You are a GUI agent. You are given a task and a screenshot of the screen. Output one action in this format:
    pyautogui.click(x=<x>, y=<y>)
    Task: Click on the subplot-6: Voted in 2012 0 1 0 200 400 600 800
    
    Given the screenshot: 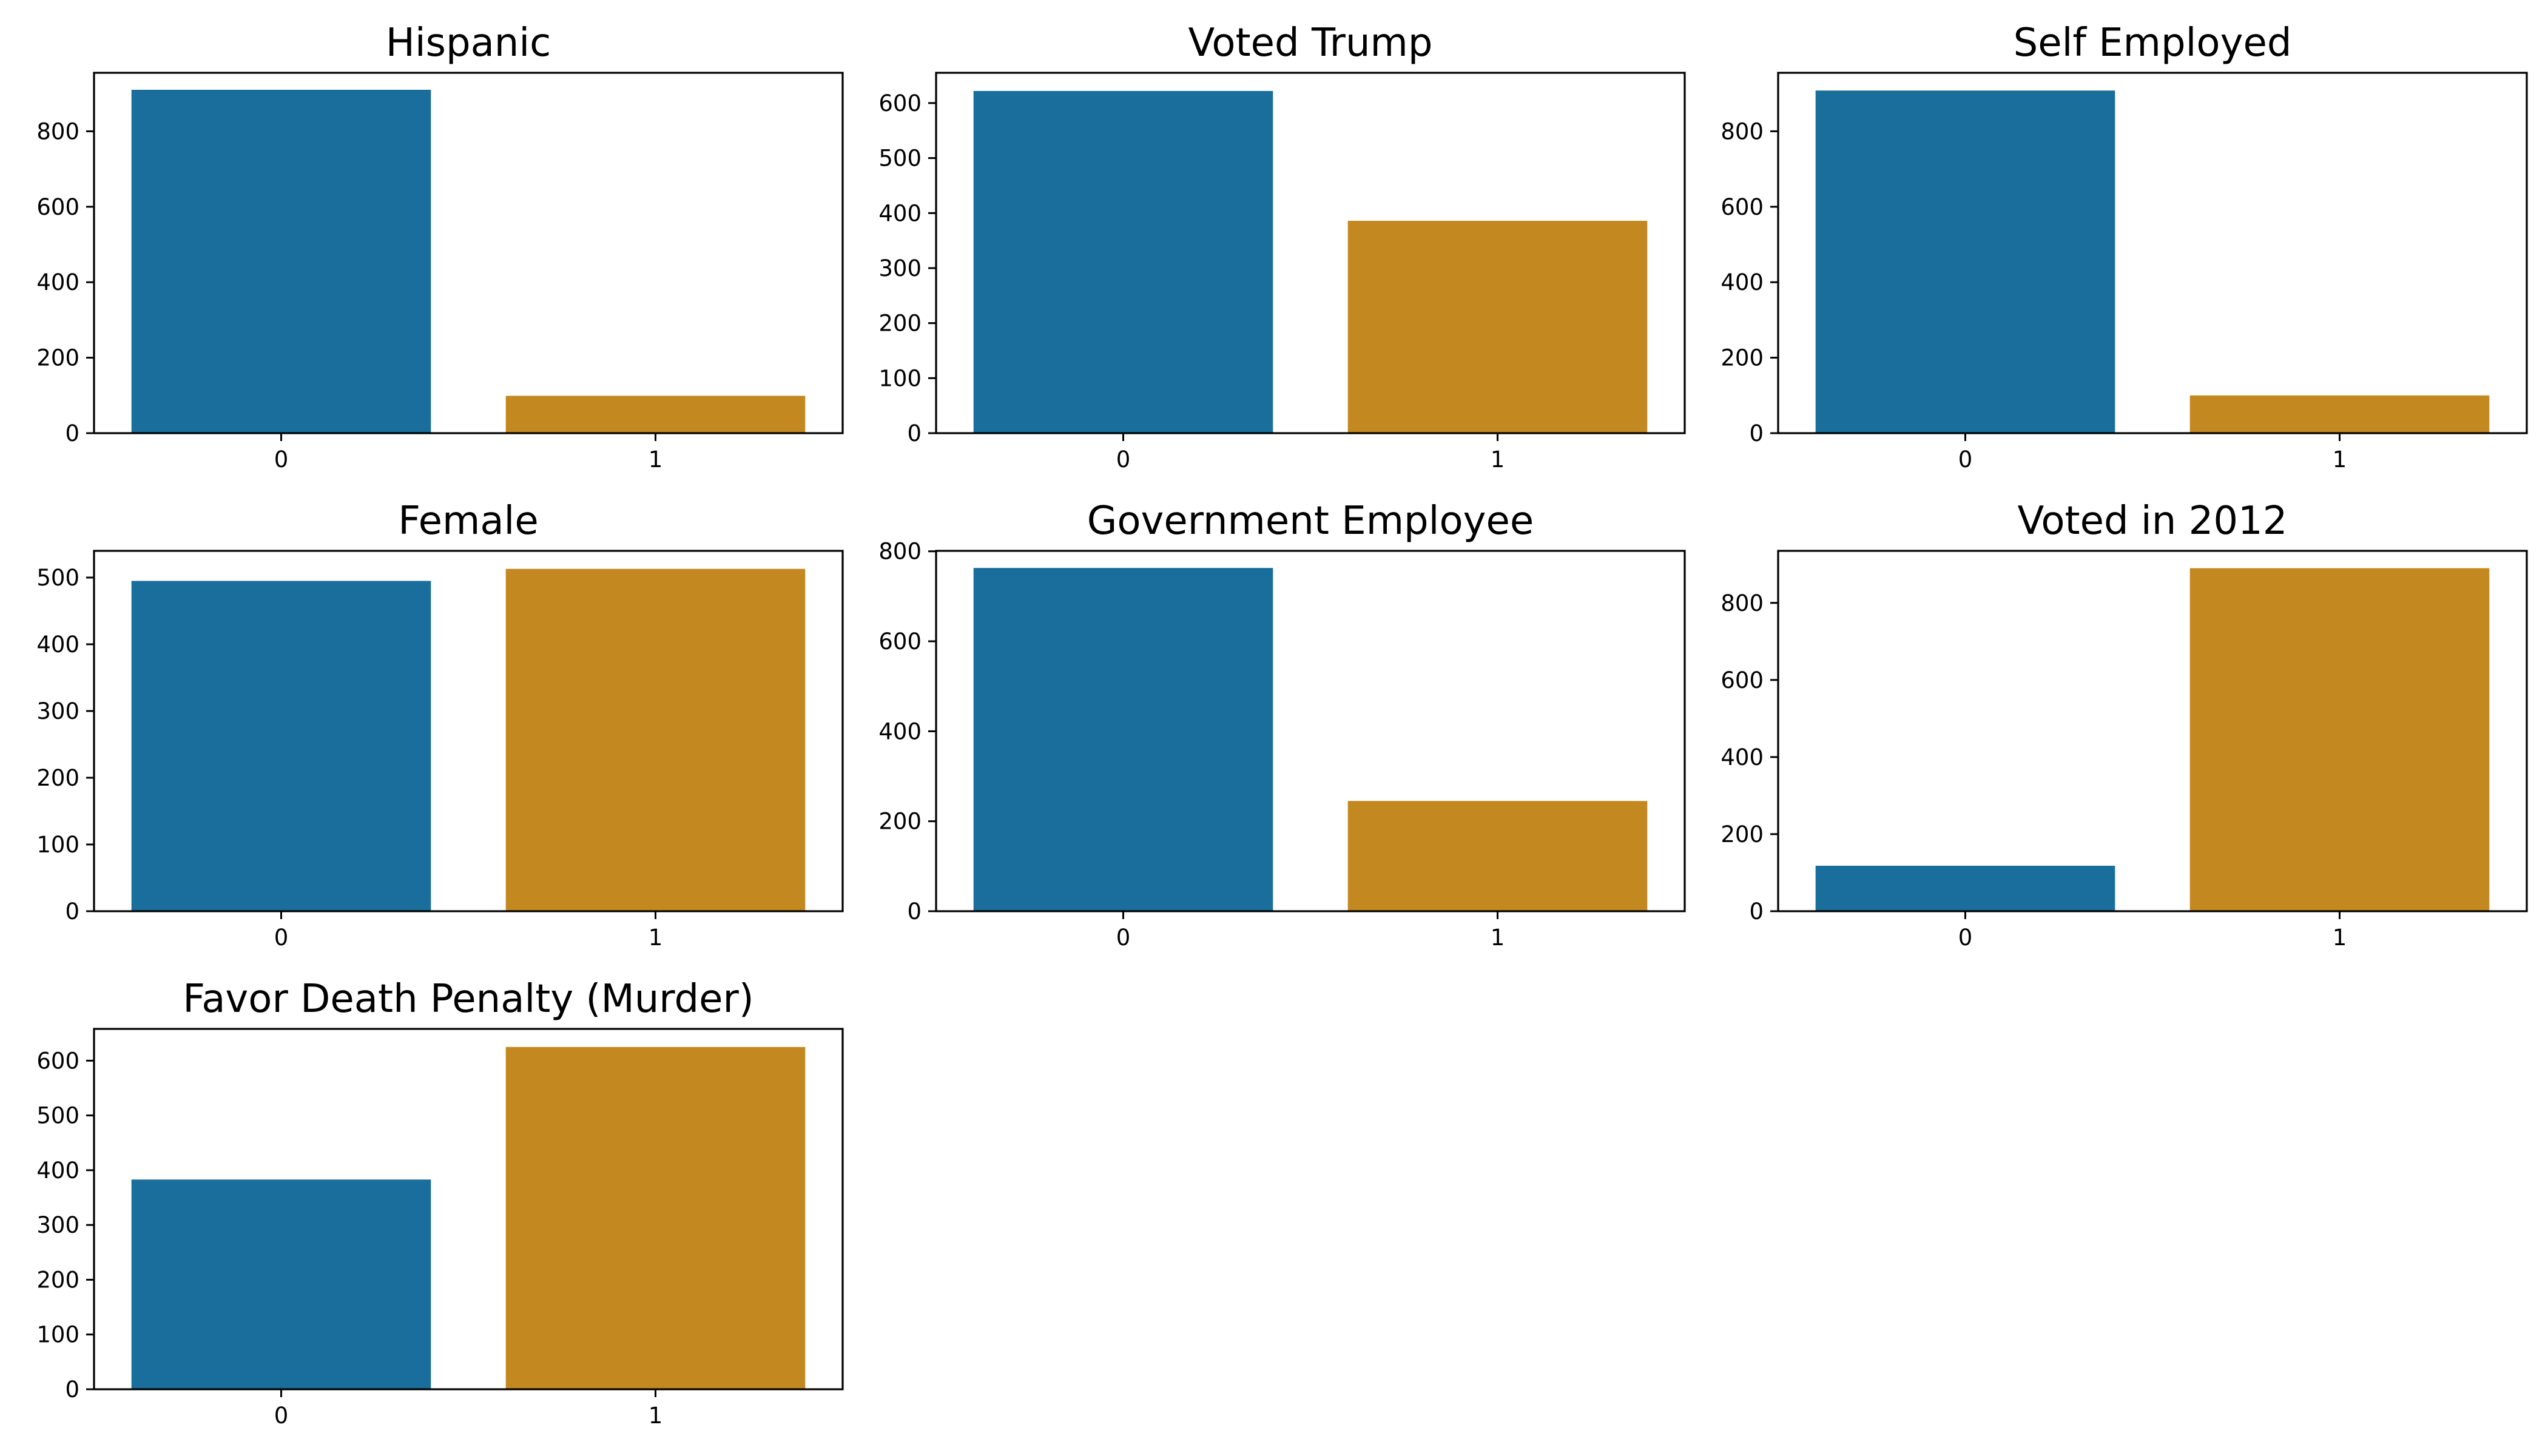 What is the action you would take?
    pyautogui.click(x=2124, y=725)
    